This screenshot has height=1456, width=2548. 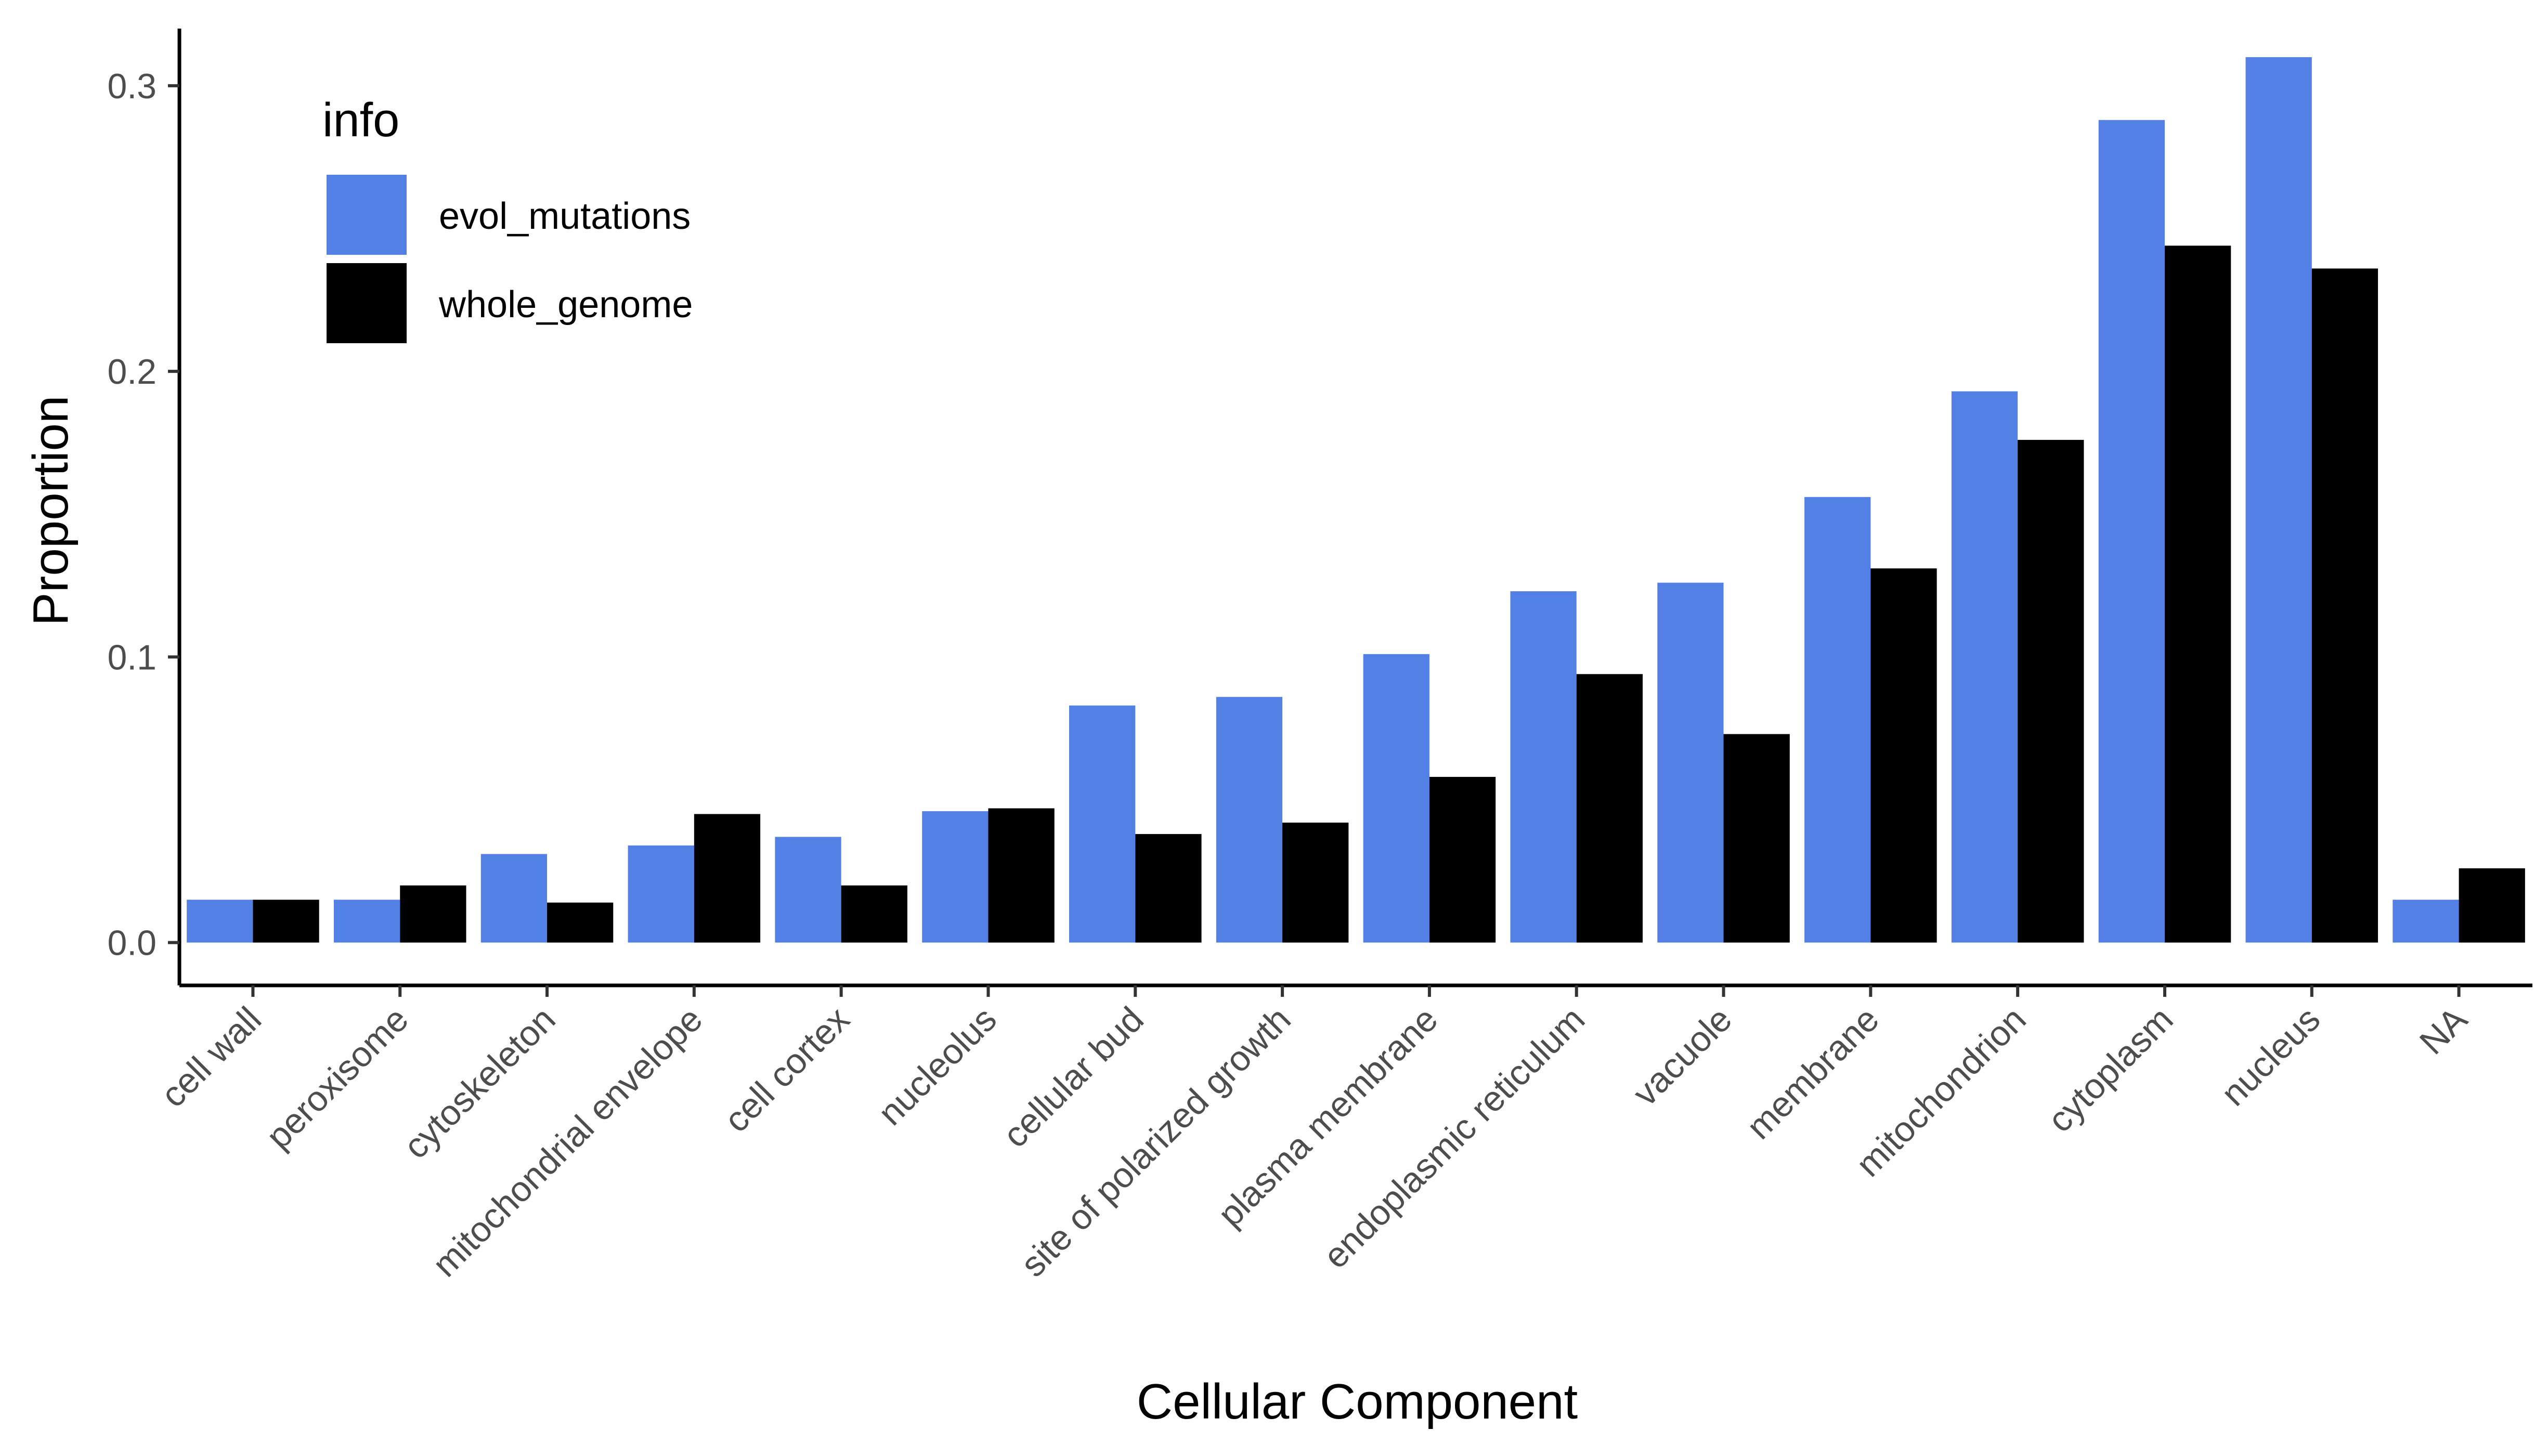 I want to click on bar-evol-mutations-plasma-membrane, so click(x=1396, y=798).